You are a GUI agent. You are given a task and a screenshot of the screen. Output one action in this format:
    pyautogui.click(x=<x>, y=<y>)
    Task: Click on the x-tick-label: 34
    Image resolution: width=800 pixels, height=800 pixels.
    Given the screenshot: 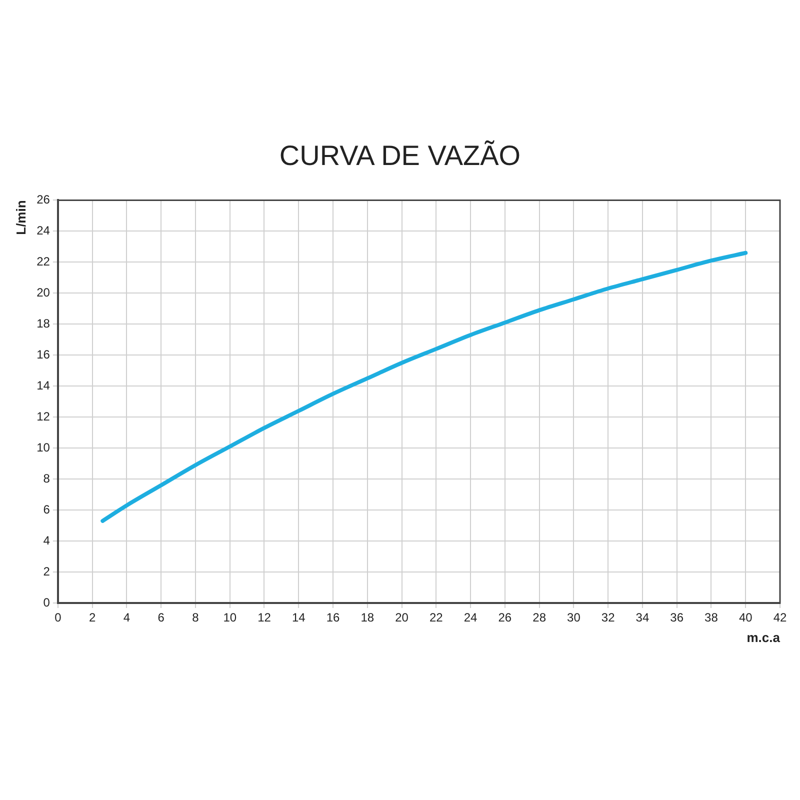 What is the action you would take?
    pyautogui.click(x=643, y=617)
    